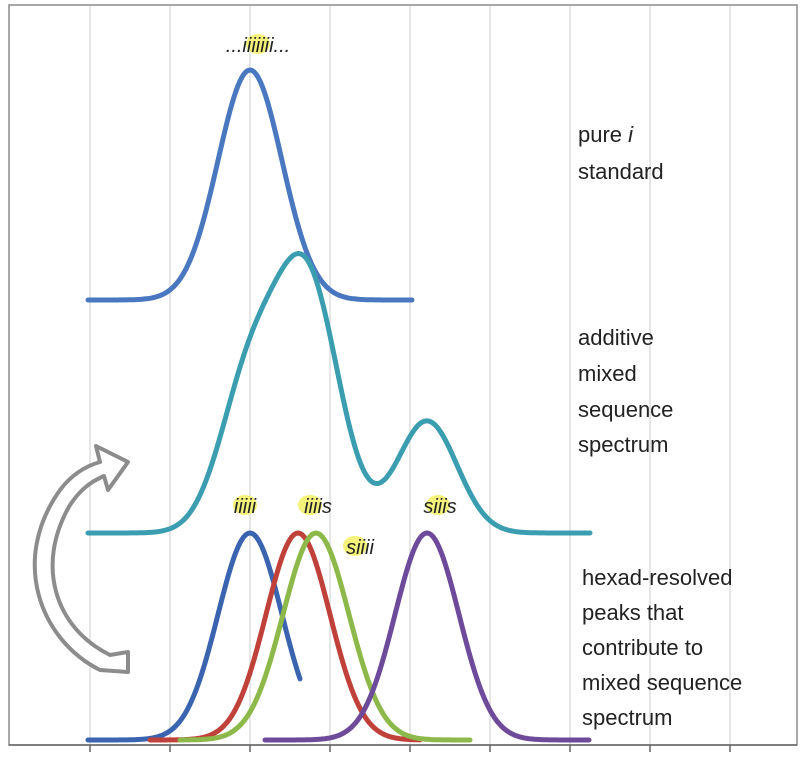 The image size is (802, 771). What do you see at coordinates (625, 409) in the screenshot?
I see `caption: sequence` at bounding box center [625, 409].